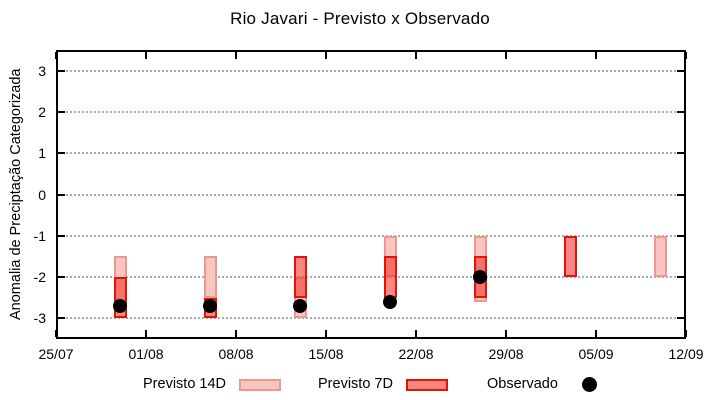  Describe the element at coordinates (39, 235) in the screenshot. I see `y-tick-label: -1` at that location.